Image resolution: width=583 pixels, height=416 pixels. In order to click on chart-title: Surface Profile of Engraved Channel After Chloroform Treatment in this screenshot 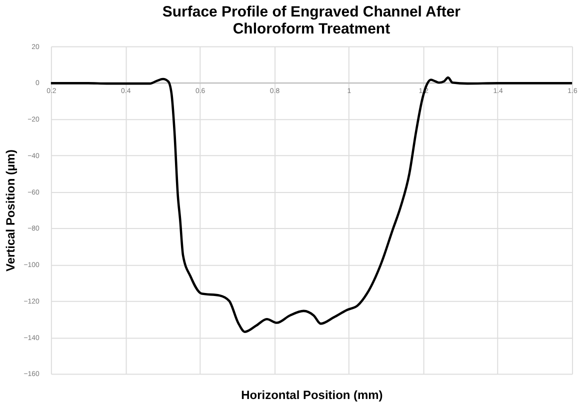, I will do `click(311, 20)`.